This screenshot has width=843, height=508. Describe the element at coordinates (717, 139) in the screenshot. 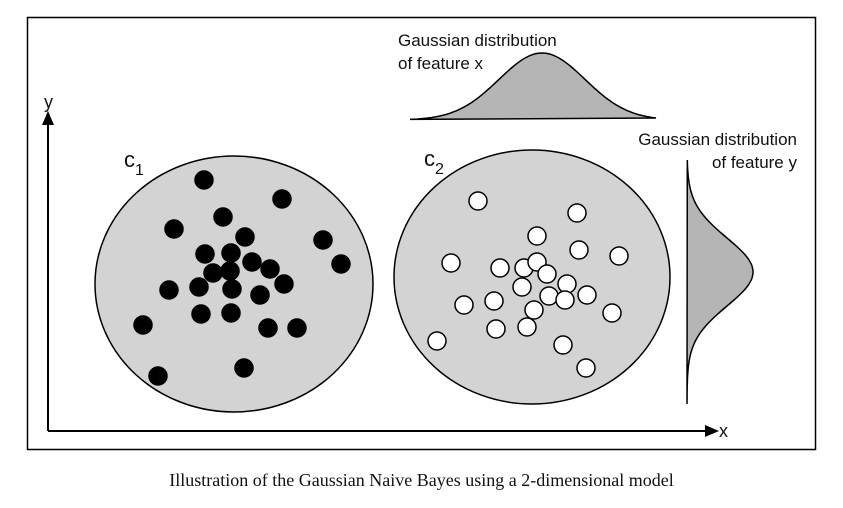

I see `gaussian-y-label-line1: Gaussian distribution` at that location.